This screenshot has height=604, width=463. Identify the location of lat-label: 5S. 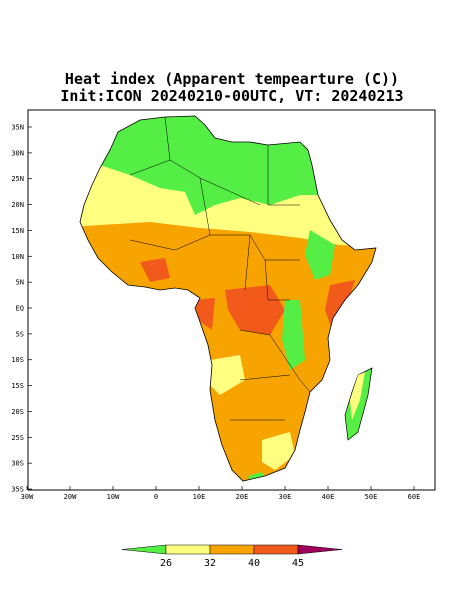
(20, 334).